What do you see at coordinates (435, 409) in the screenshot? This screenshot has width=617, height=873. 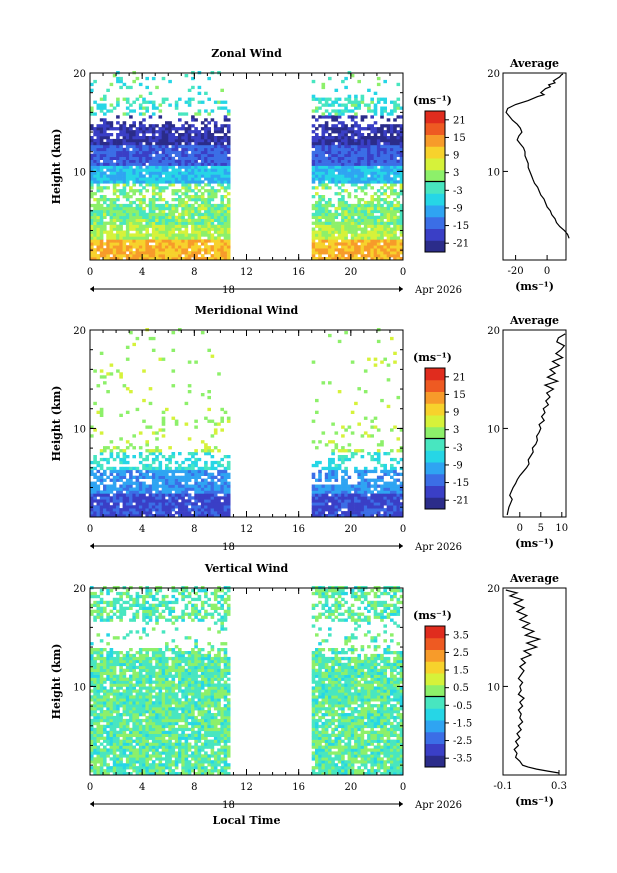 I see `colorbar-segment` at bounding box center [435, 409].